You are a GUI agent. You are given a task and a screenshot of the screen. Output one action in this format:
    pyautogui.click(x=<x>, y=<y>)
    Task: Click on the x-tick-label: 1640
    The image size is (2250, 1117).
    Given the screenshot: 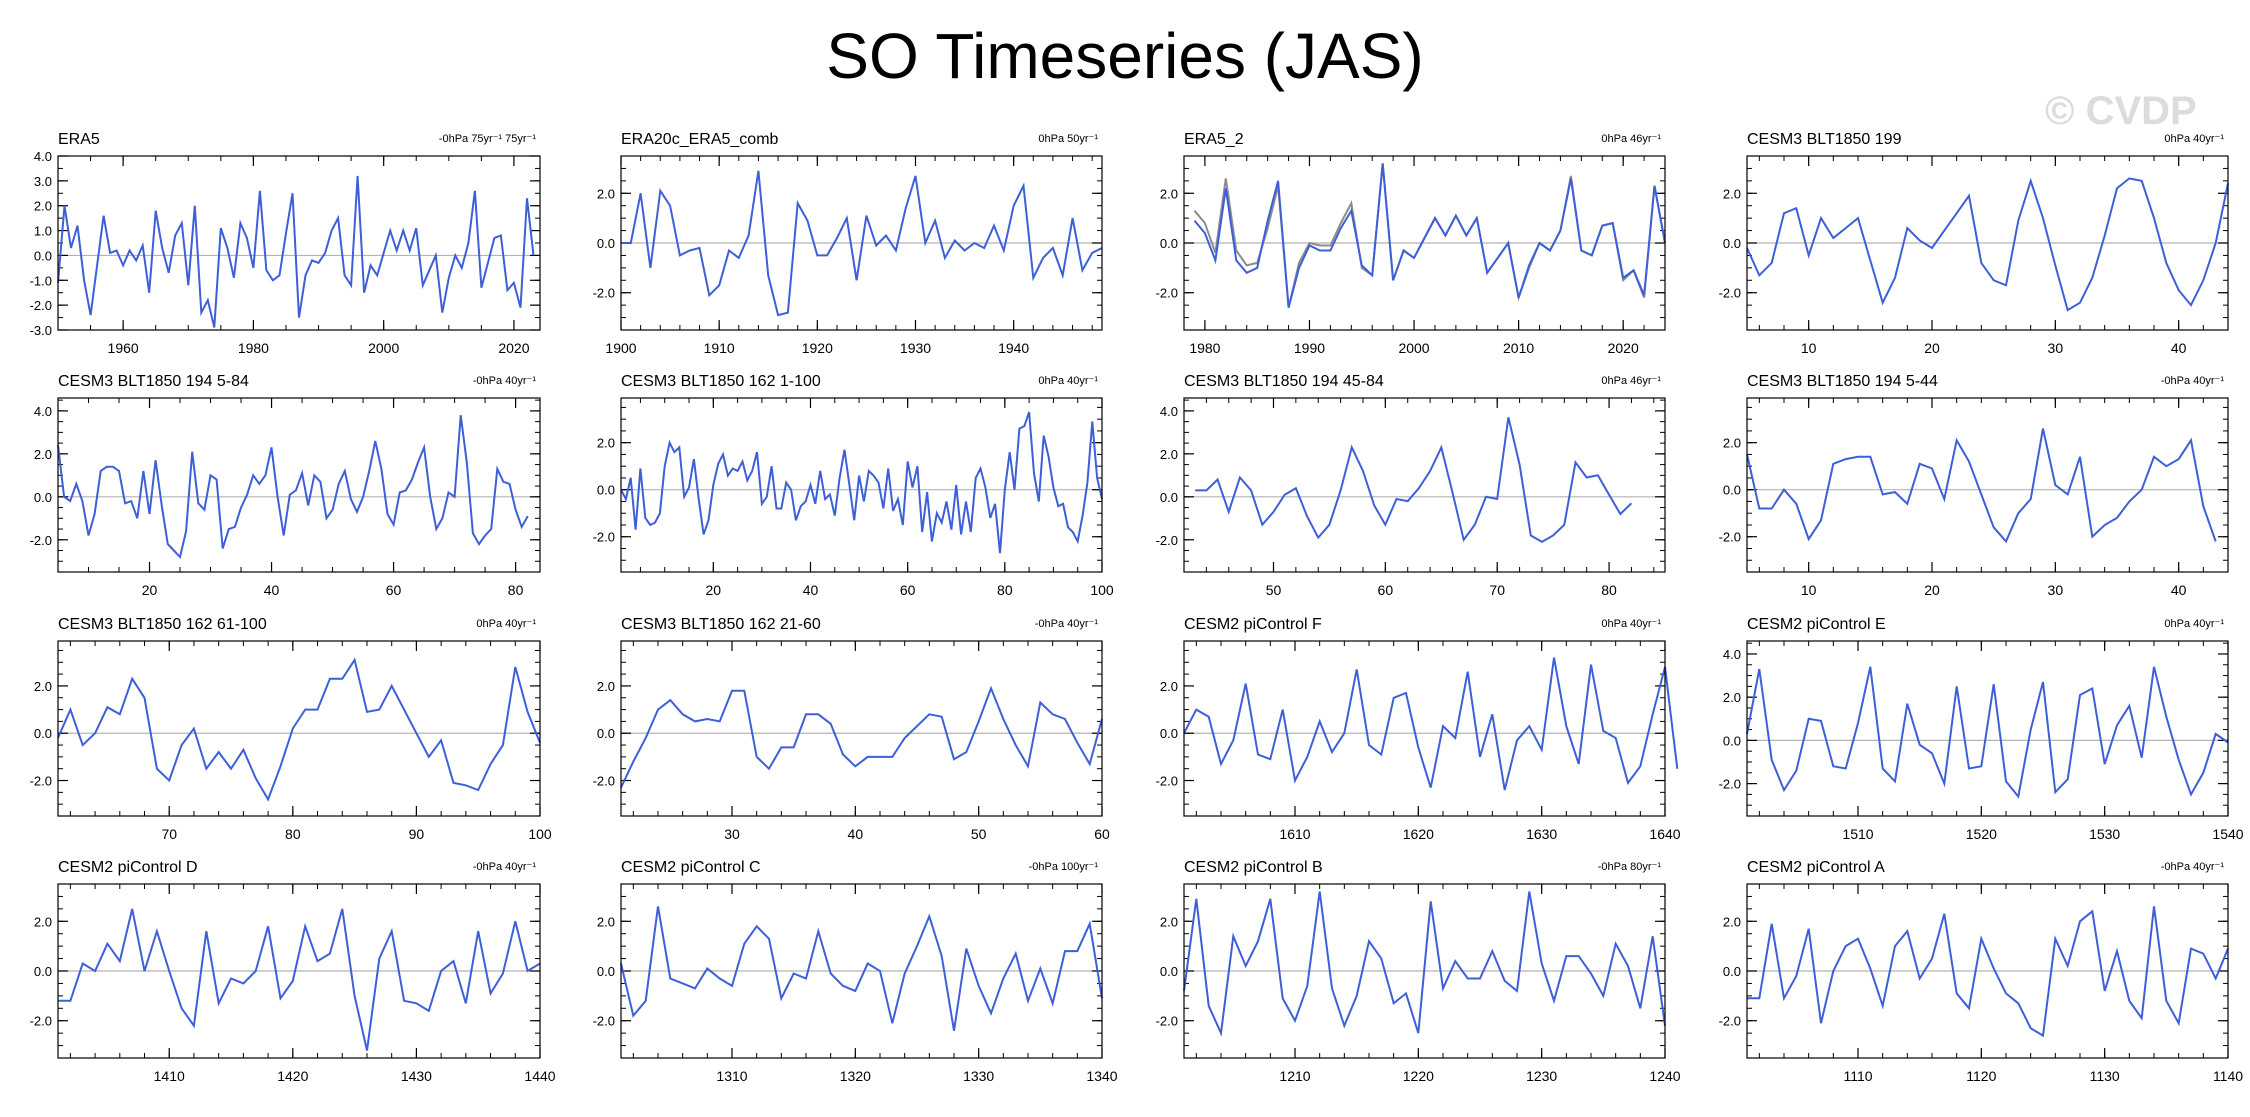 What is the action you would take?
    pyautogui.click(x=1664, y=834)
    